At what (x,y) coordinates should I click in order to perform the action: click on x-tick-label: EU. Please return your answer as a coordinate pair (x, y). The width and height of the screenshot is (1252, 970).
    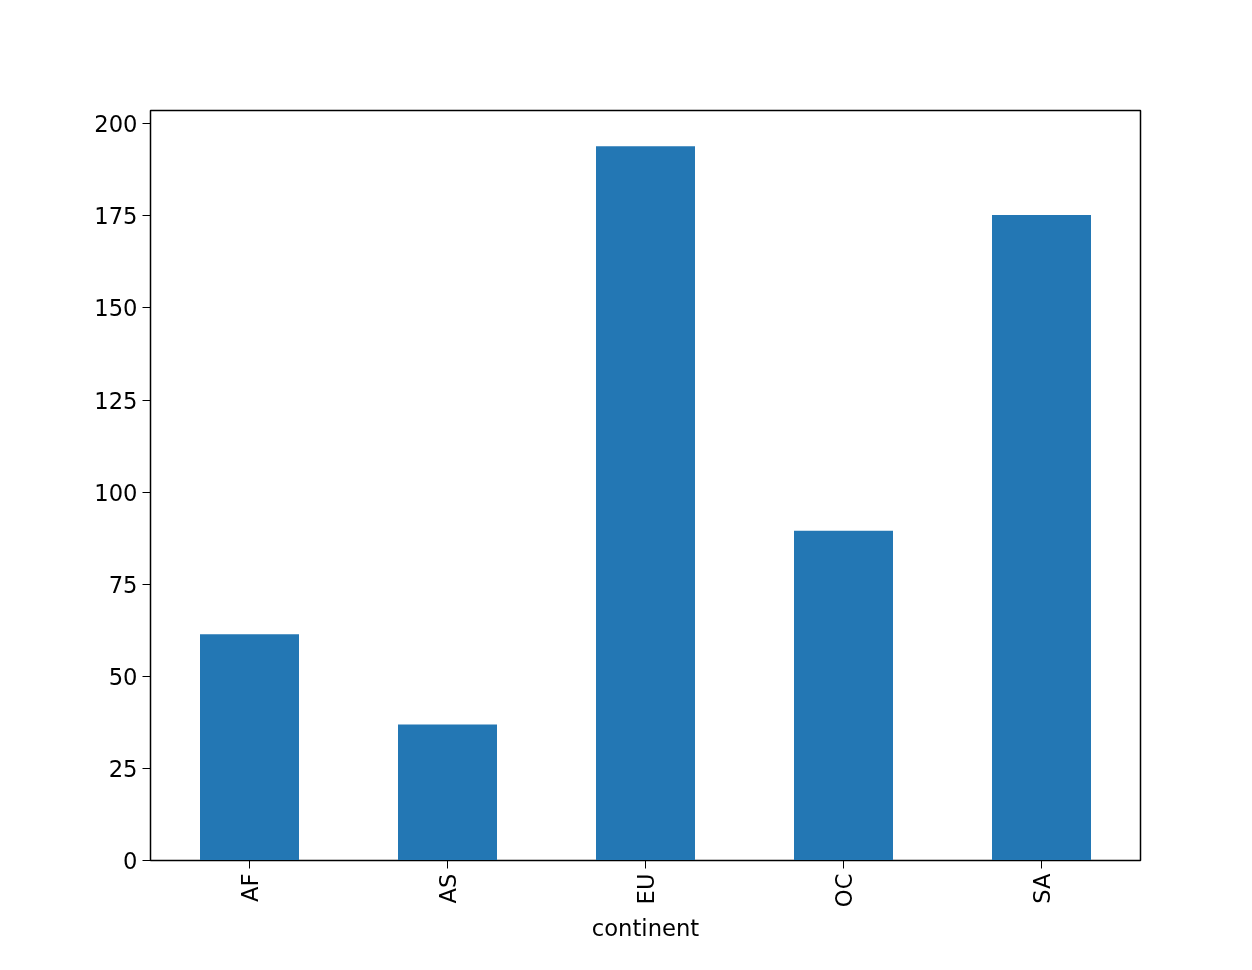
    Looking at the image, I should click on (645, 889).